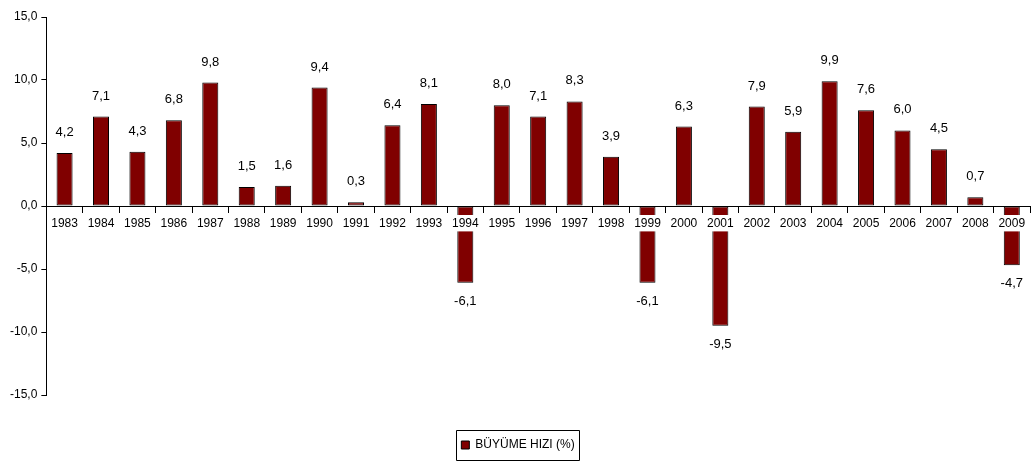 The width and height of the screenshot is (1033, 461). Describe the element at coordinates (429, 222) in the screenshot. I see `x-tick-label: 1993` at that location.